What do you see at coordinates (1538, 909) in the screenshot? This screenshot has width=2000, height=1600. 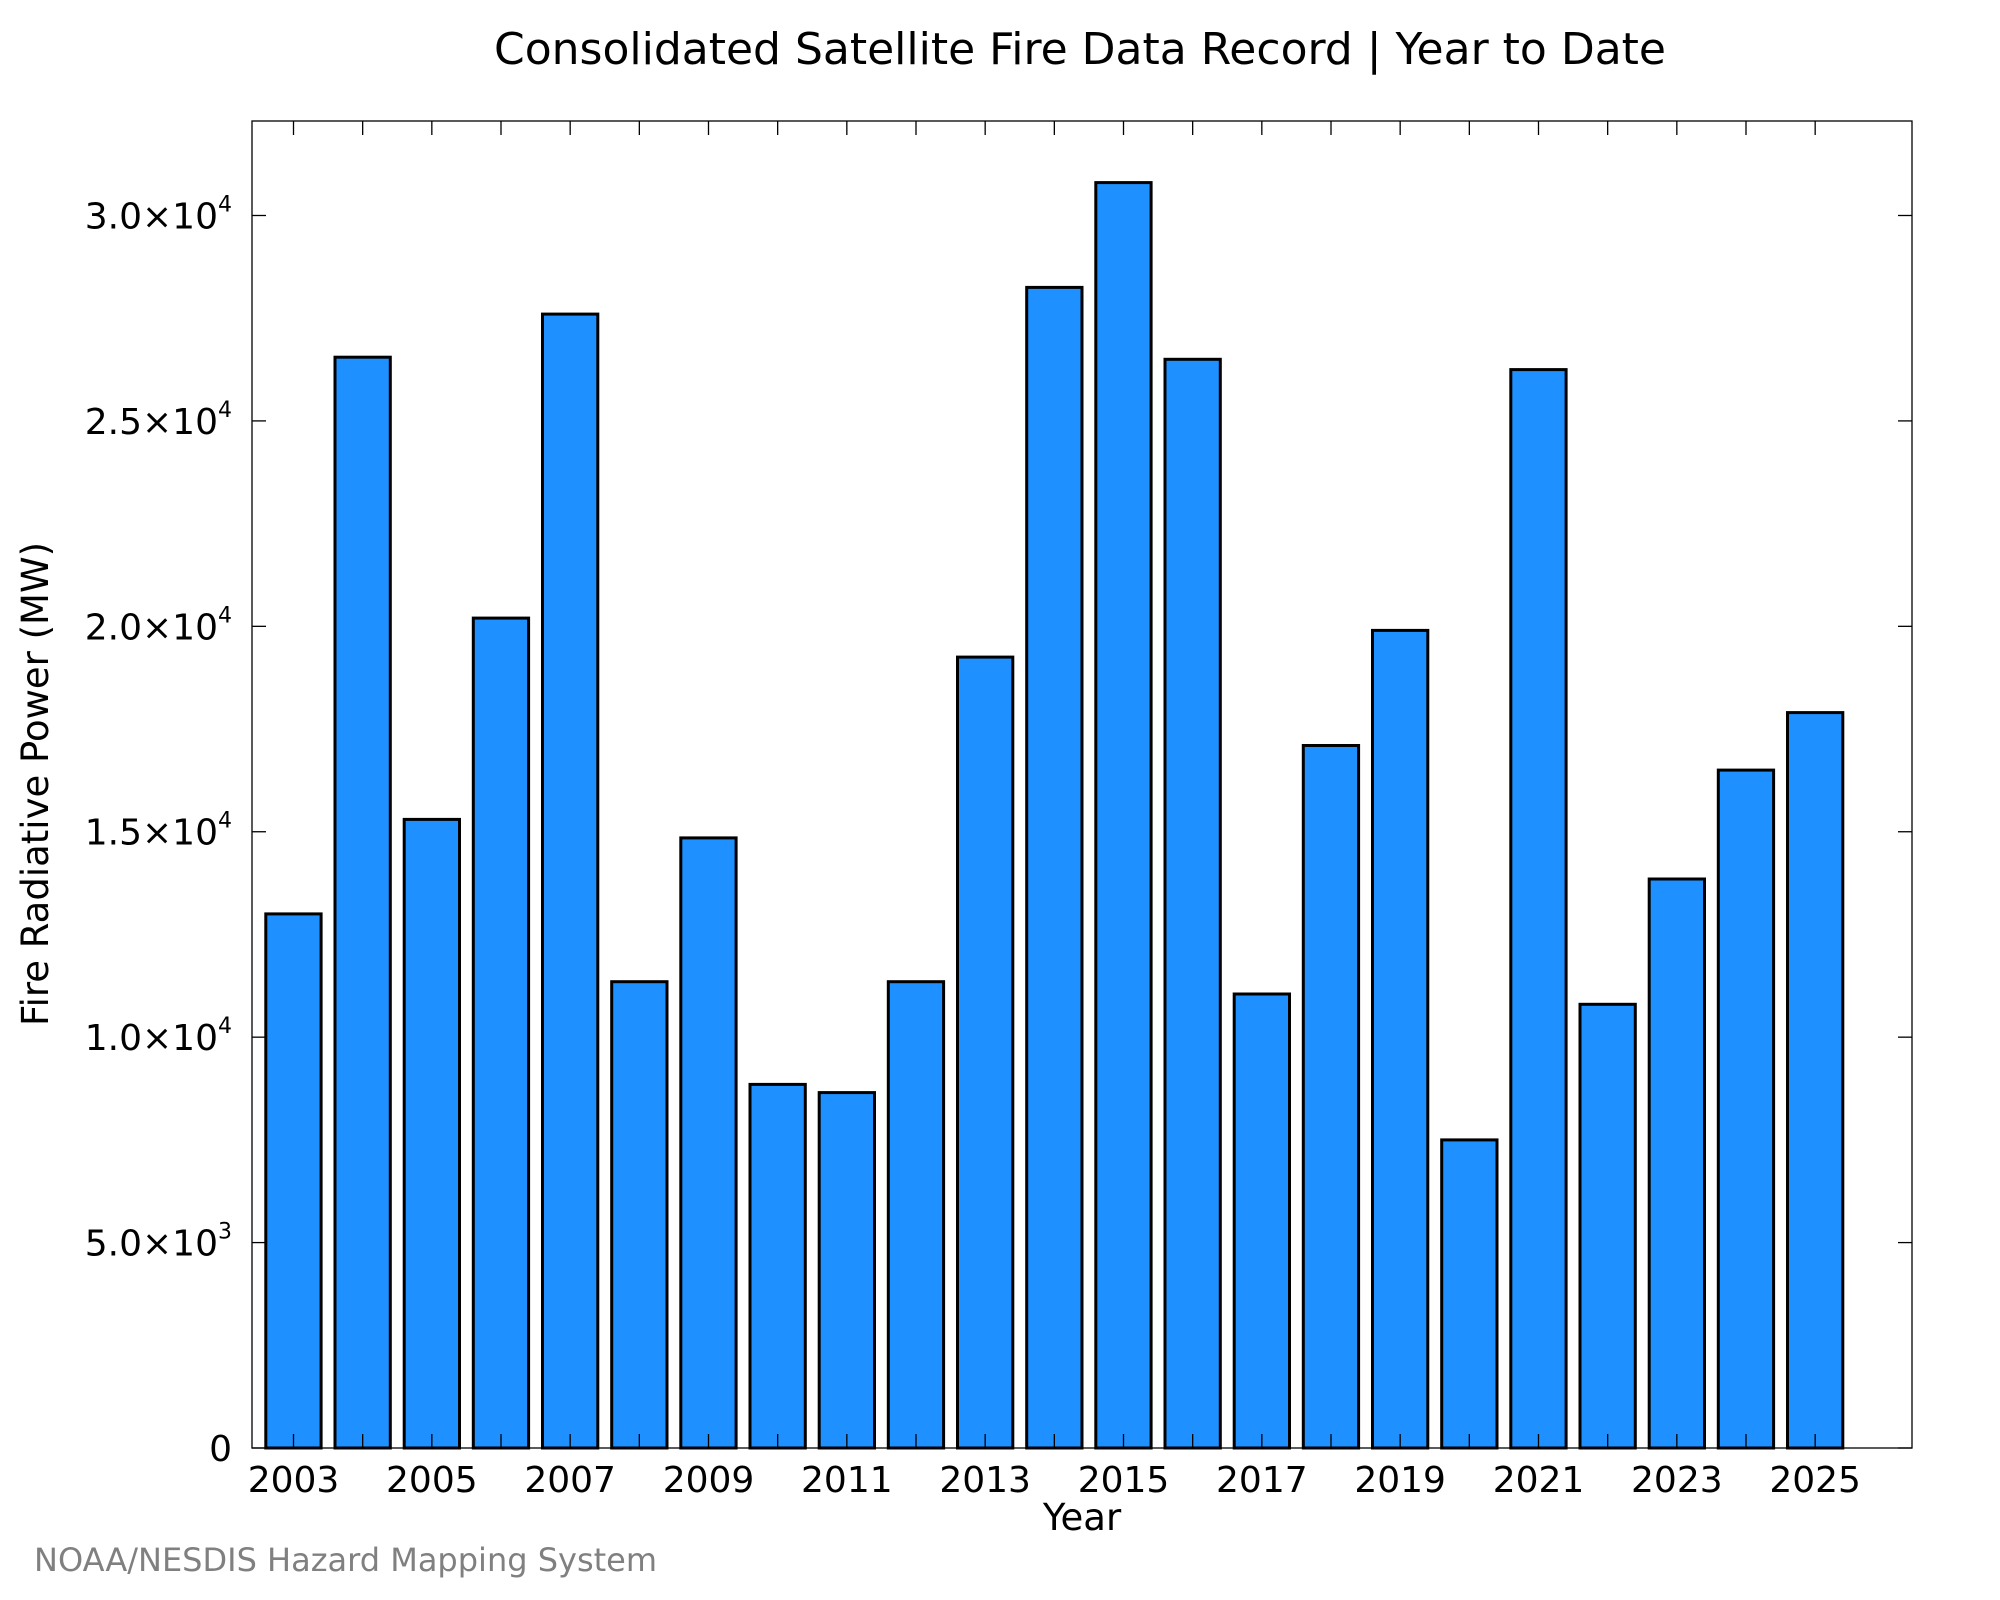 I see `bar-2021` at bounding box center [1538, 909].